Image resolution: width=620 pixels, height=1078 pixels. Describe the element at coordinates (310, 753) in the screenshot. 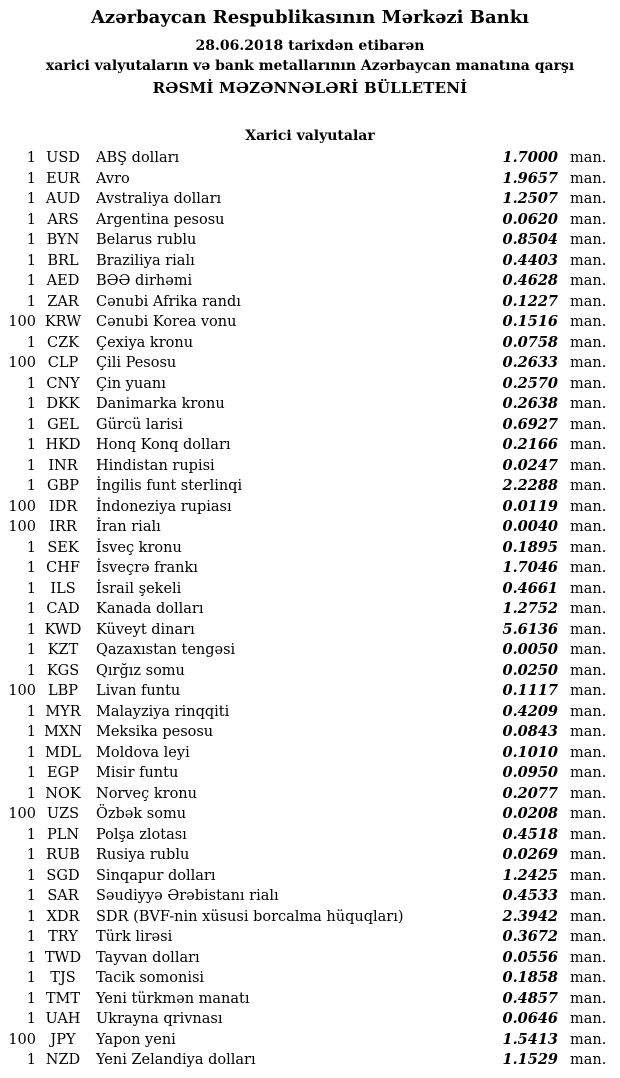

I see `rate-row: 1 MDL Moldova leyi 0.1010 man.` at that location.